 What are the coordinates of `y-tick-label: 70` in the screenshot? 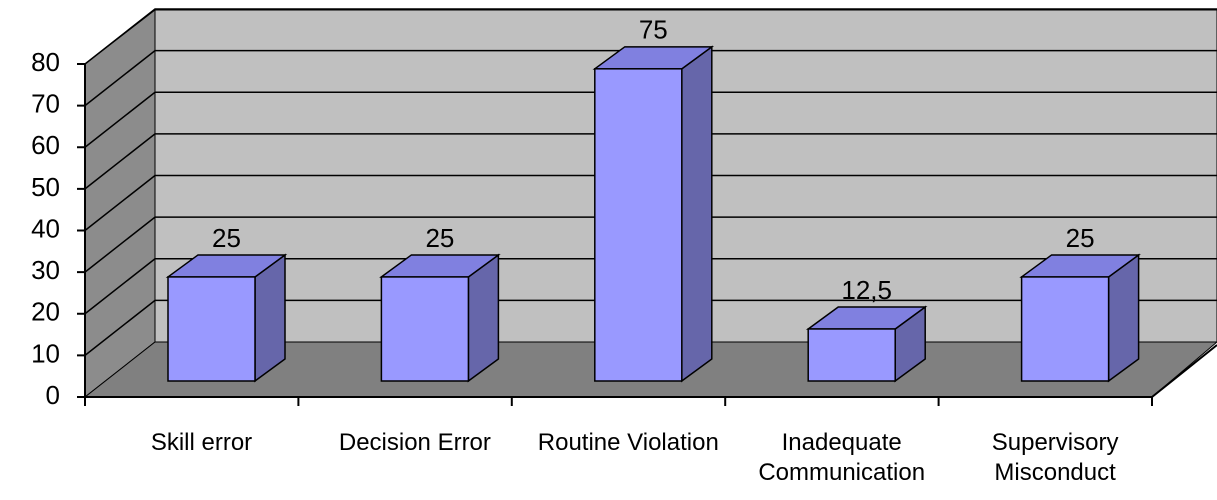 It's located at (45, 104).